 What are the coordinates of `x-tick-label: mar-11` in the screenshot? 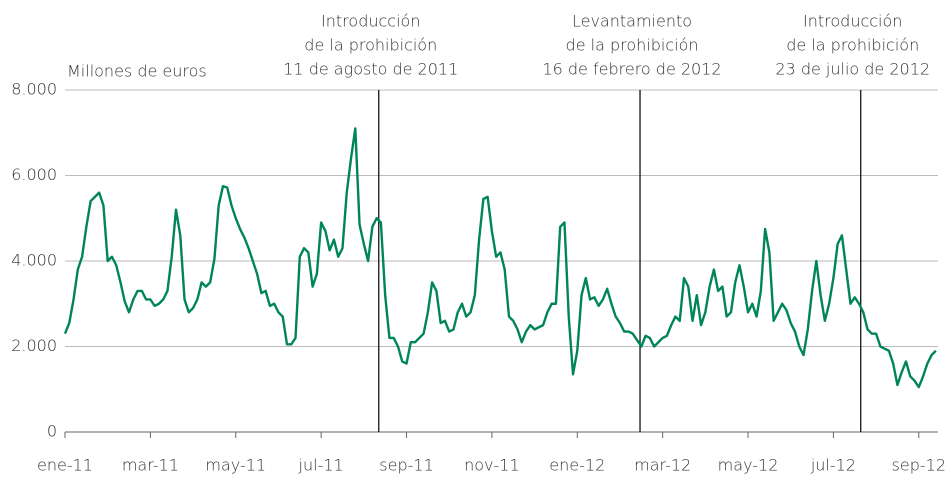 It's located at (150, 465).